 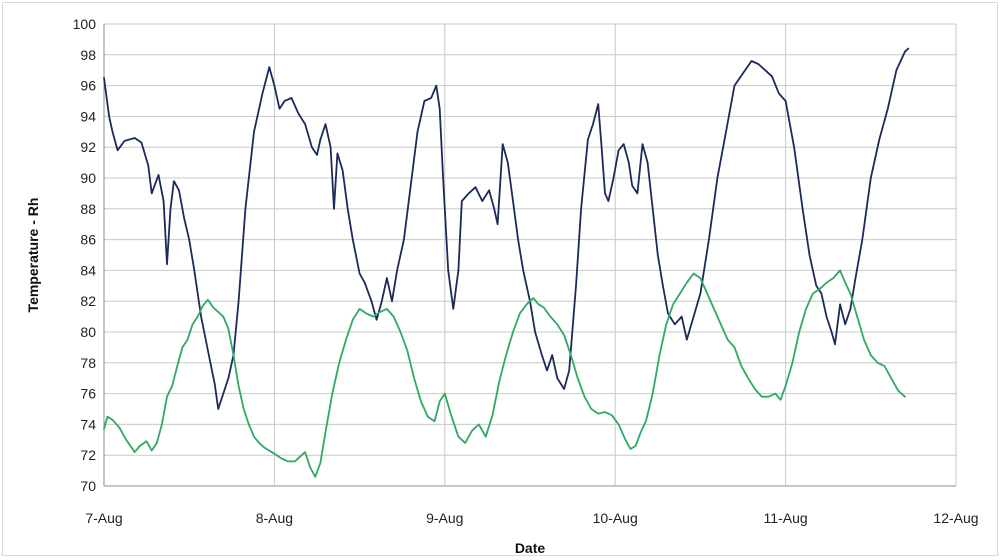 What do you see at coordinates (88, 240) in the screenshot?
I see `y-tick-label: 86` at bounding box center [88, 240].